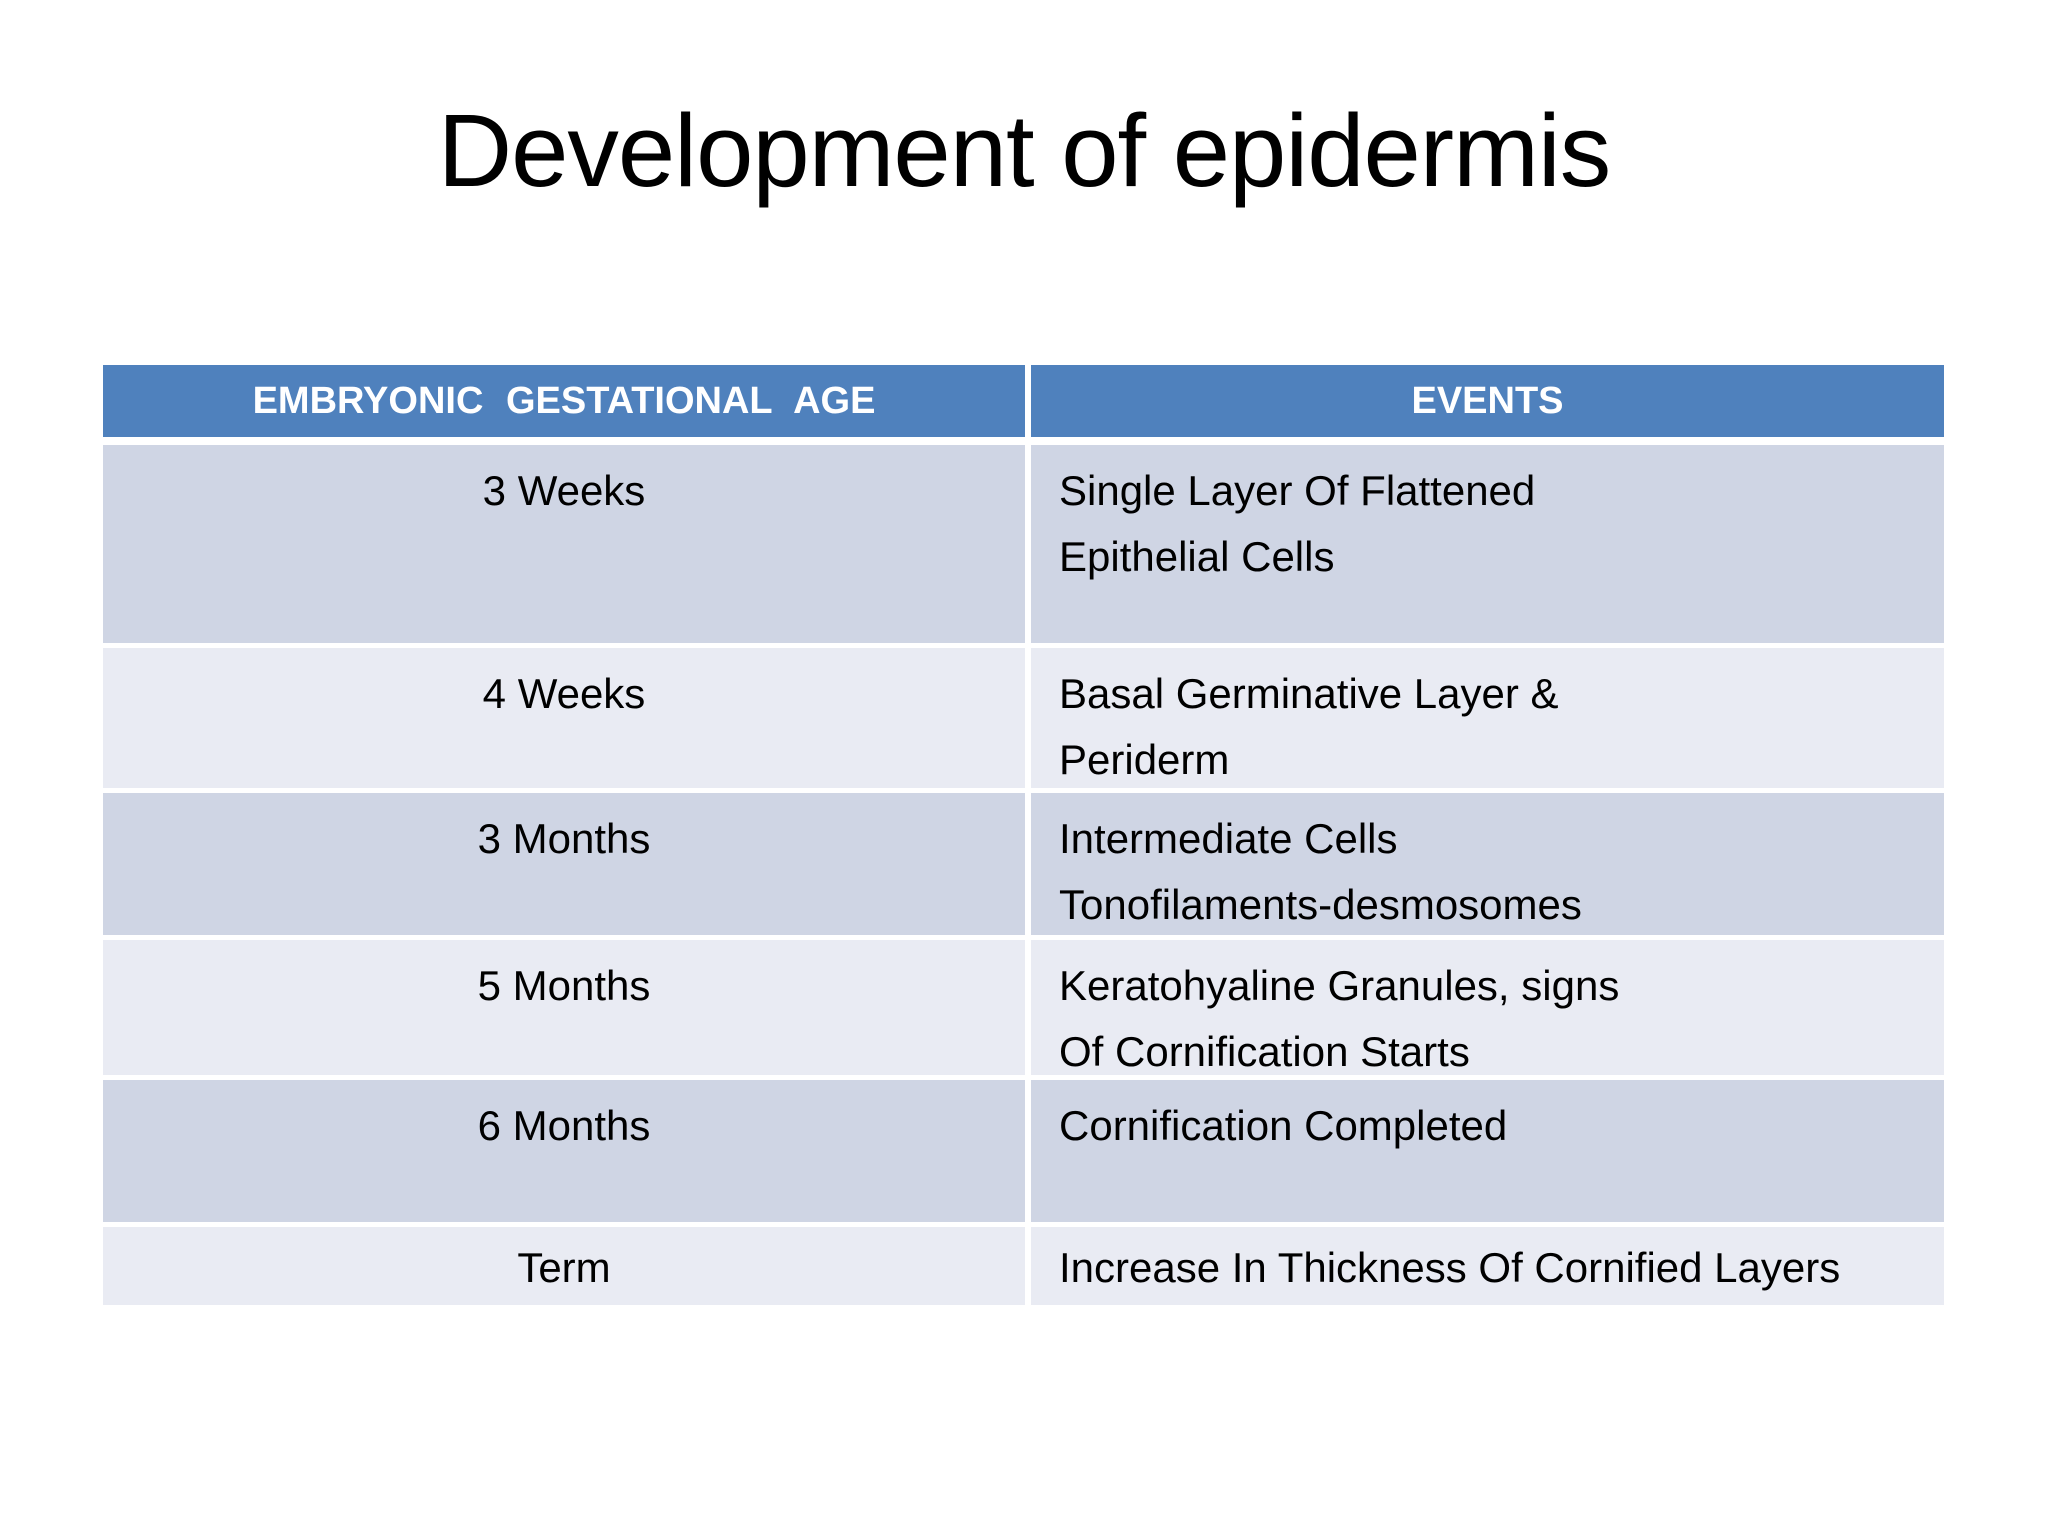  What do you see at coordinates (1309, 693) in the screenshot?
I see `event-line: Basal Germinative Layer &` at bounding box center [1309, 693].